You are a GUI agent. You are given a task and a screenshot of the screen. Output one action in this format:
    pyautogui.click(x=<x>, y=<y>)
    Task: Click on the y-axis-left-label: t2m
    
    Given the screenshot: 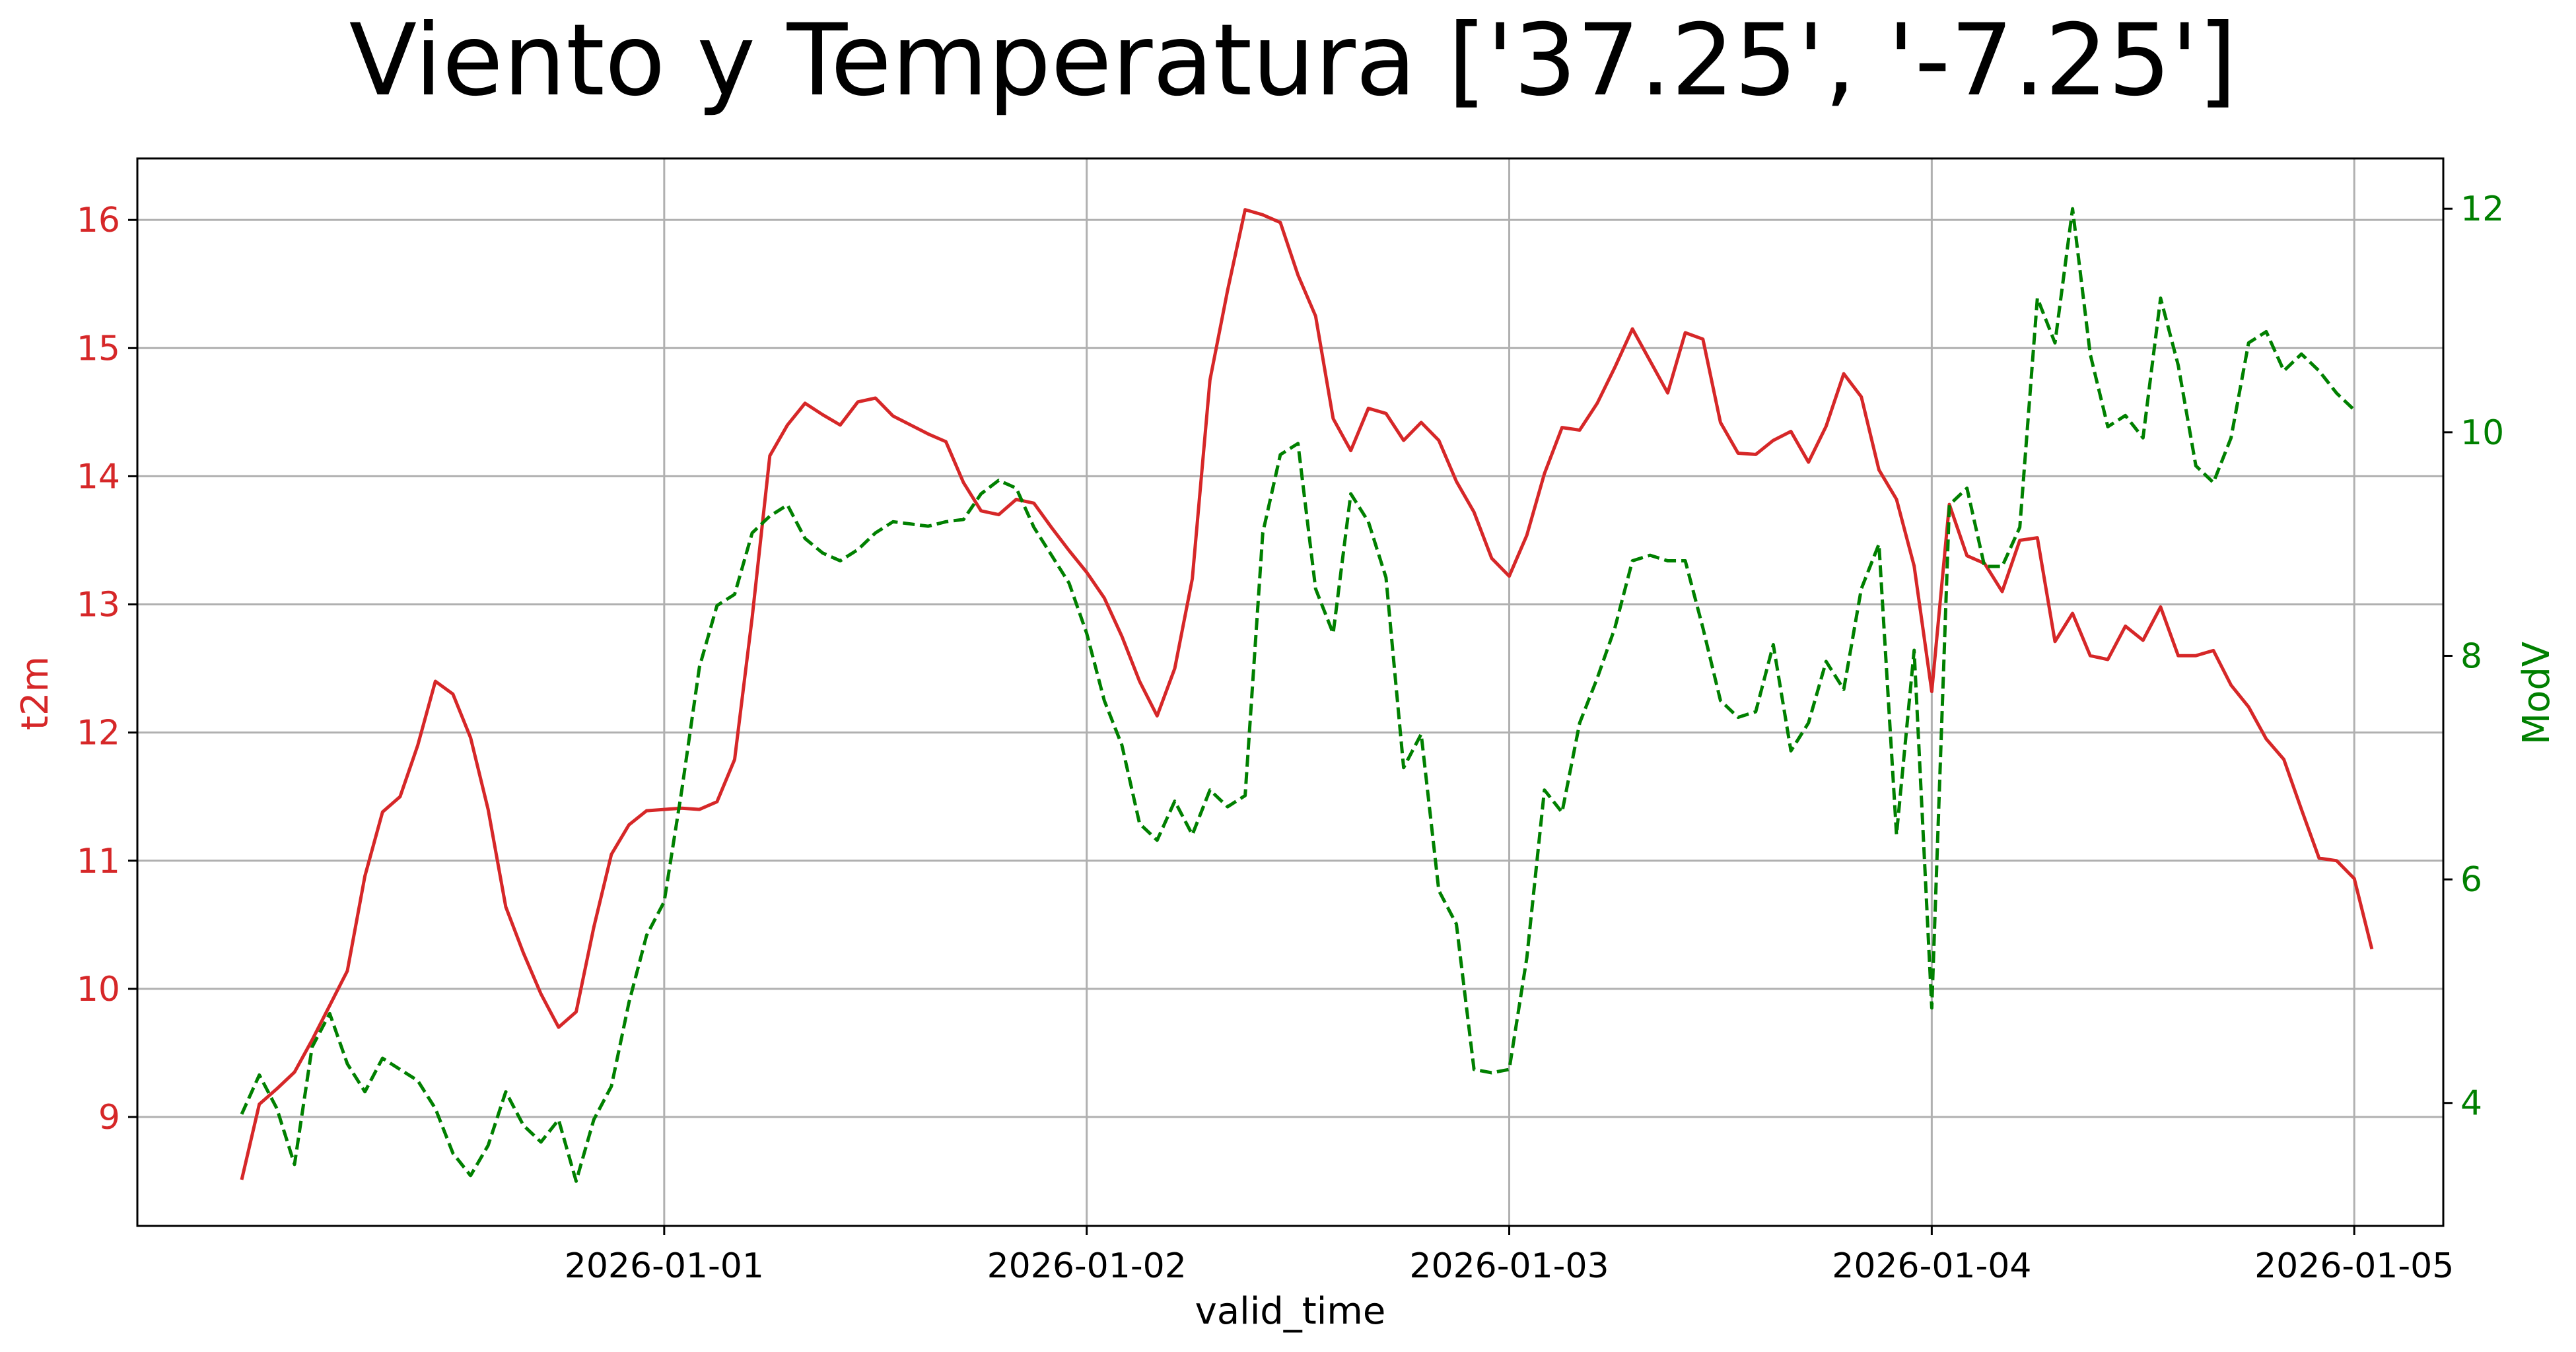 What is the action you would take?
    pyautogui.click(x=36, y=693)
    